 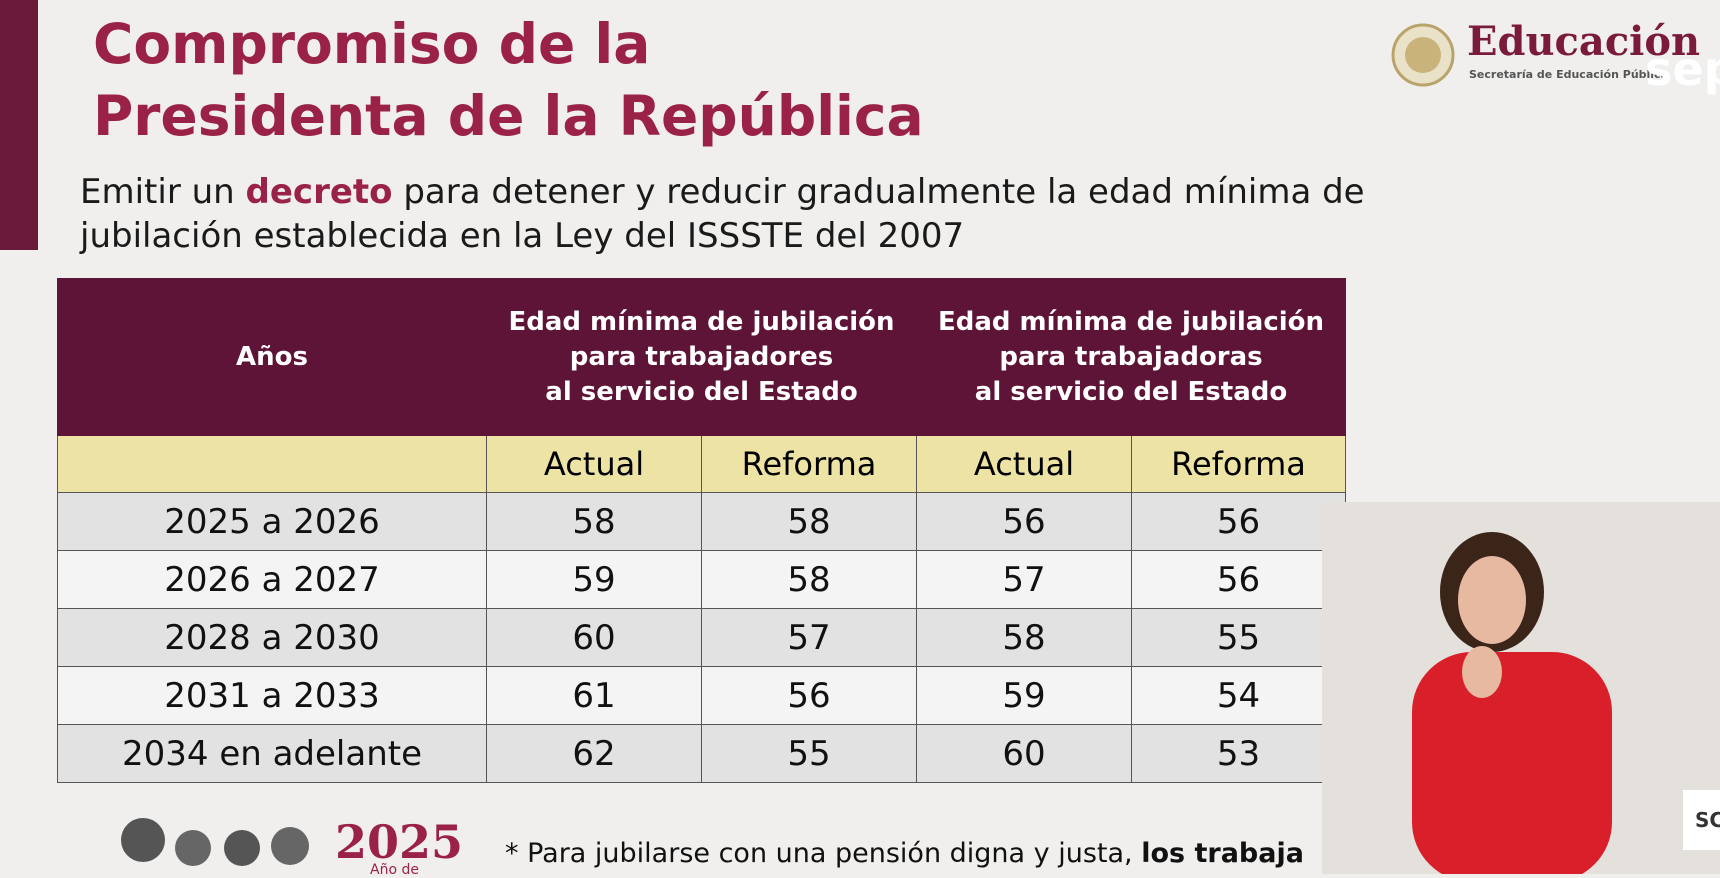 What do you see at coordinates (272, 695) in the screenshot?
I see `table-cell: 2031 a 2033` at bounding box center [272, 695].